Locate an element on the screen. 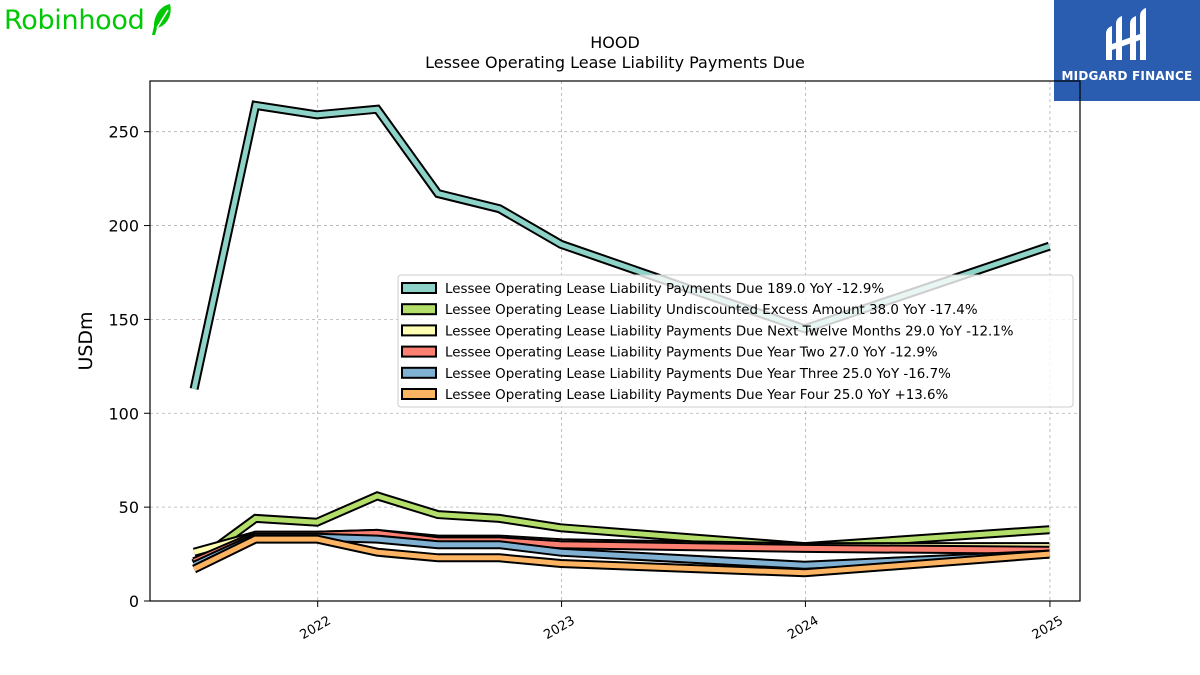 The image size is (1200, 675). x-tick-label: 2025 is located at coordinates (1048, 628).